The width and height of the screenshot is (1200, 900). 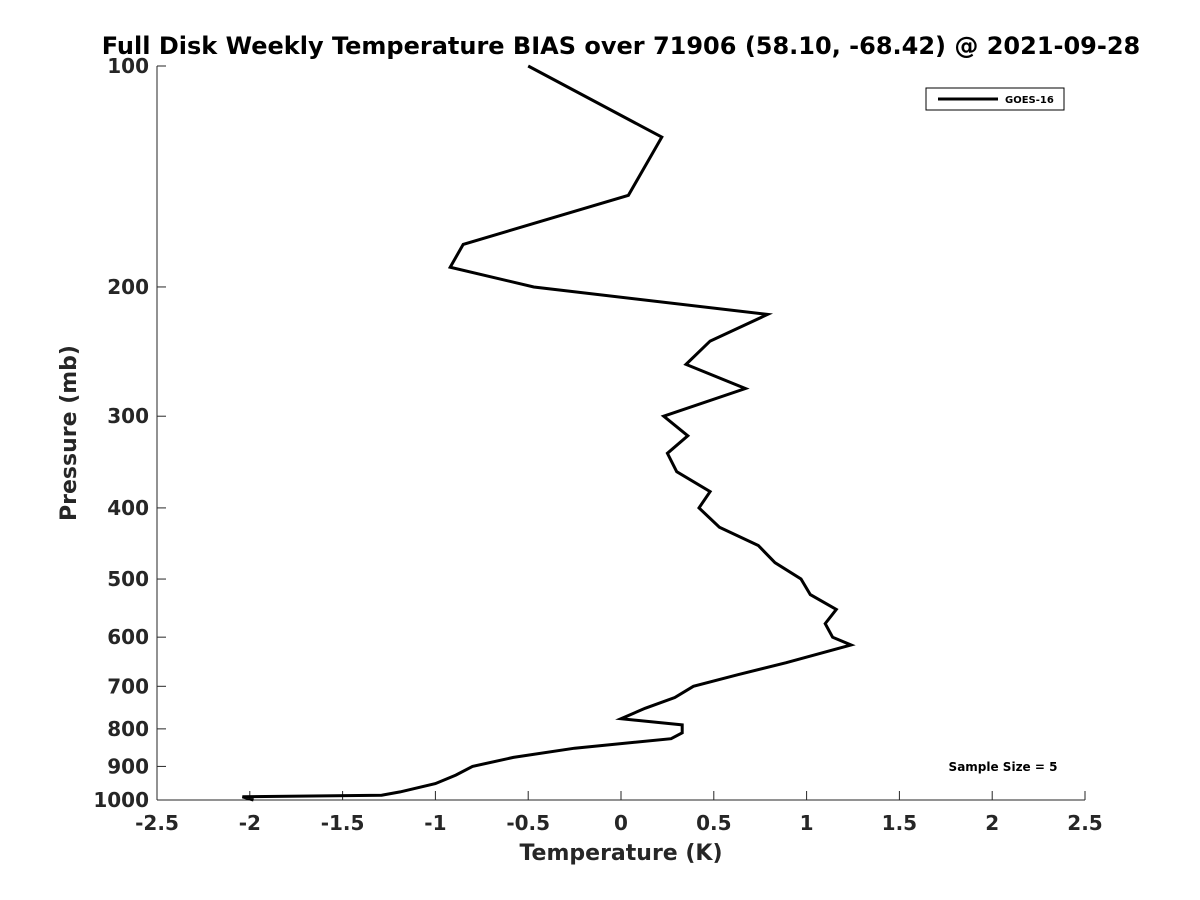 What do you see at coordinates (69, 433) in the screenshot?
I see `y-axis-label: Pressure (mb)` at bounding box center [69, 433].